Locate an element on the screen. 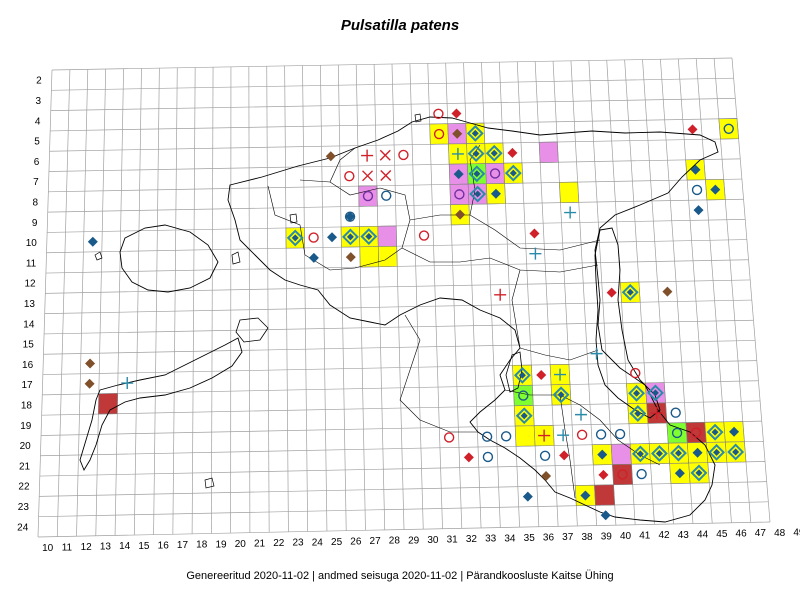 This screenshot has height=600, width=800. row-label: 9 is located at coordinates (35, 223).